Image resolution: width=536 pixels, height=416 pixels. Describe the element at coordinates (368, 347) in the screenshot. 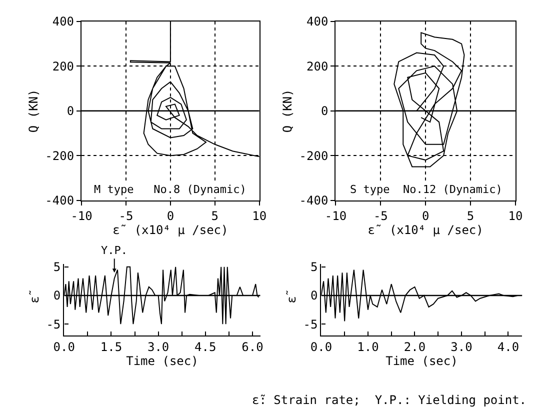

I see `x-tick-label: 1.0` at that location.